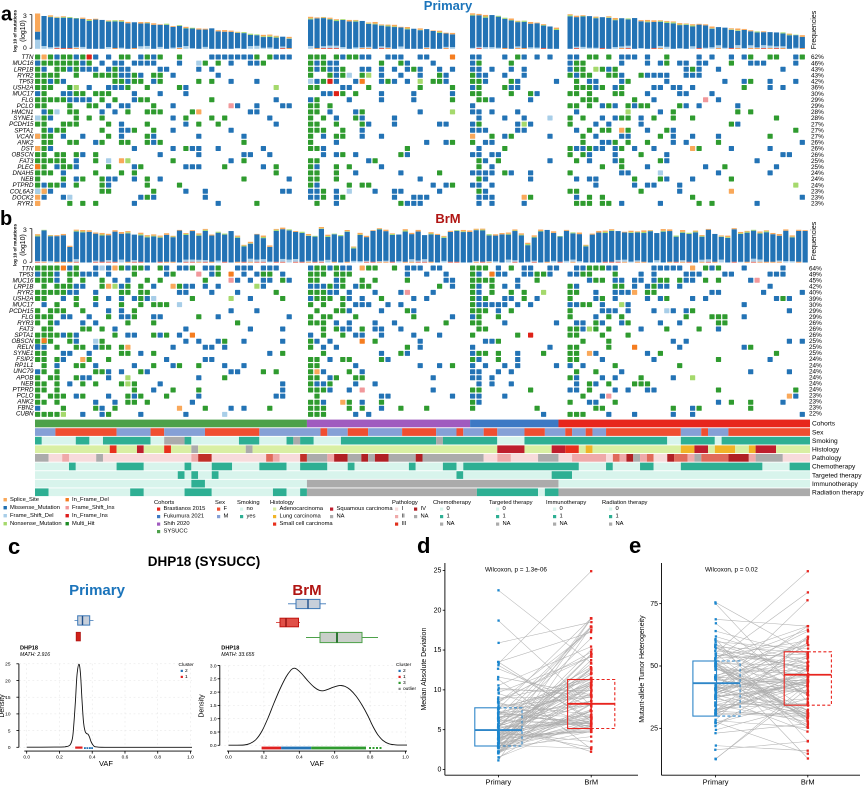  What do you see at coordinates (6, 219) in the screenshot?
I see `svg-text: b` at bounding box center [6, 219].